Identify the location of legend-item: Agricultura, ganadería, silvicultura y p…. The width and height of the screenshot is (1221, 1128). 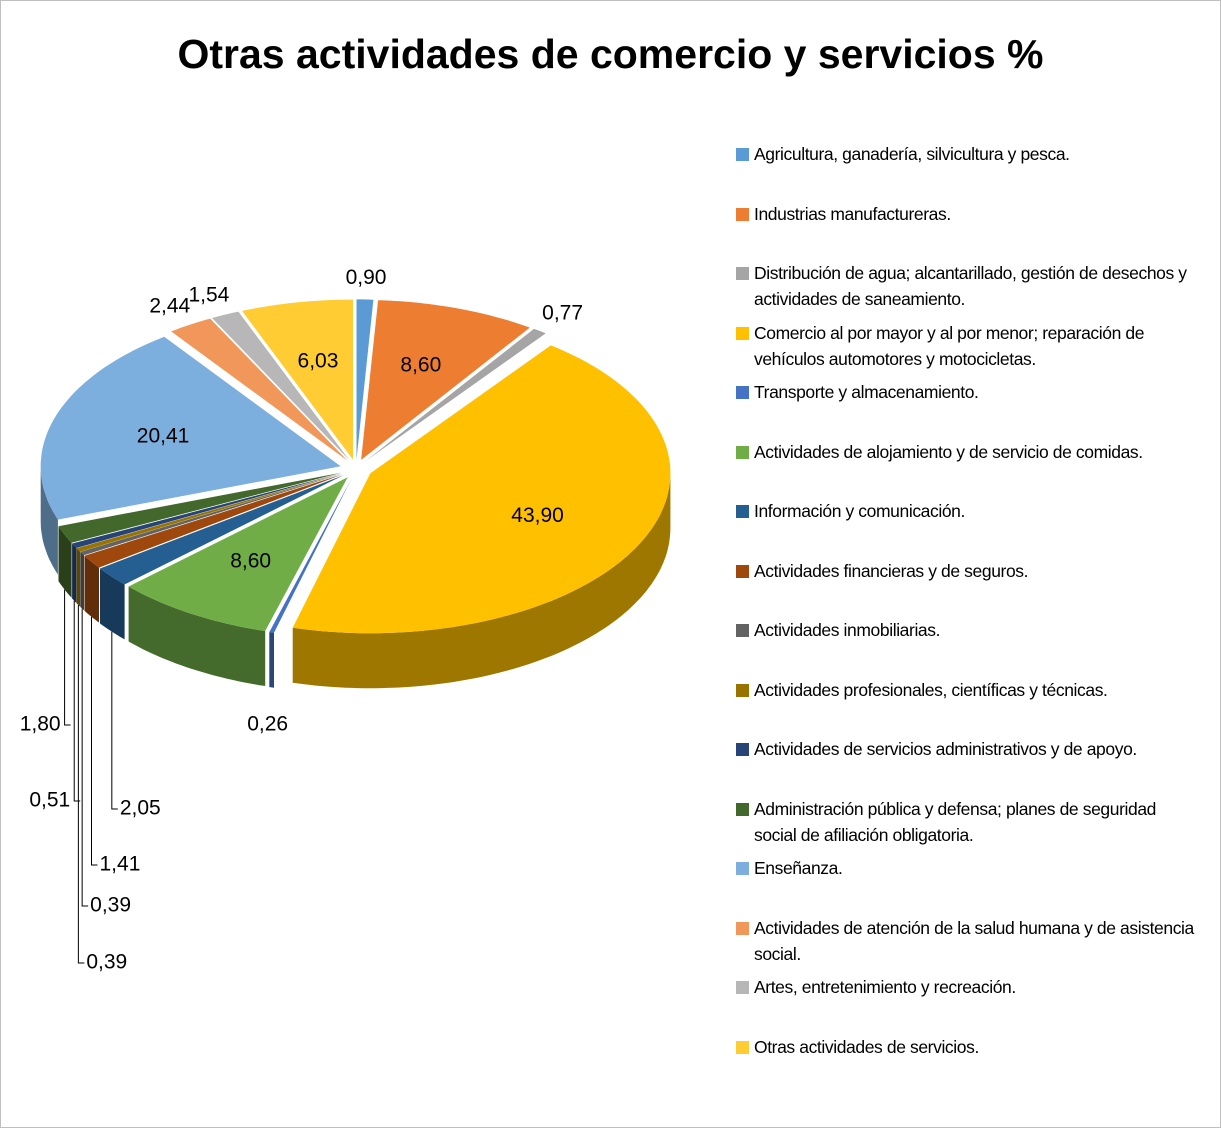
(966, 154).